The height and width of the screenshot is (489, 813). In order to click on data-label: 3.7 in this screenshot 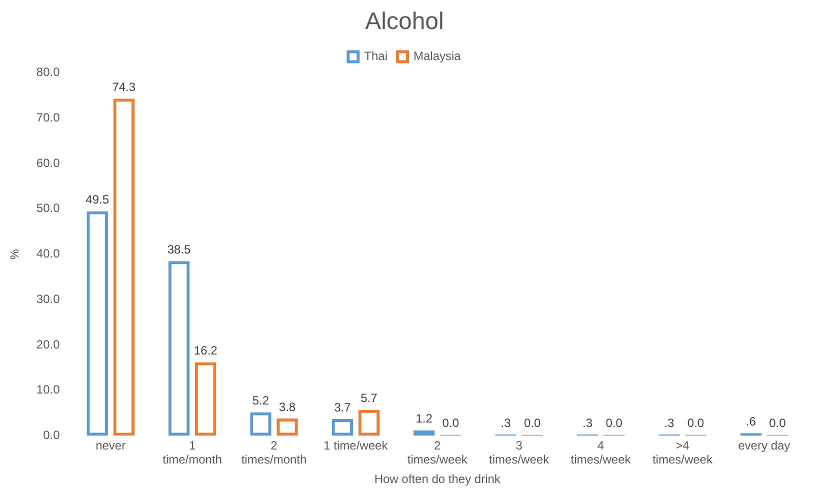, I will do `click(343, 407)`.